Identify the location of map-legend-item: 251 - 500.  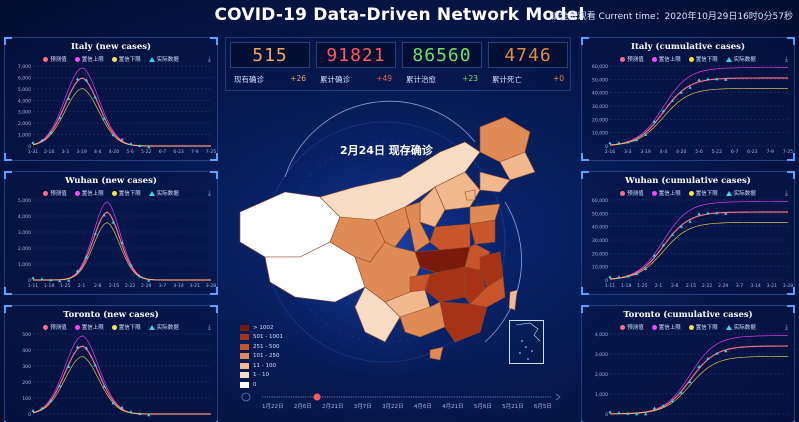
(261, 347).